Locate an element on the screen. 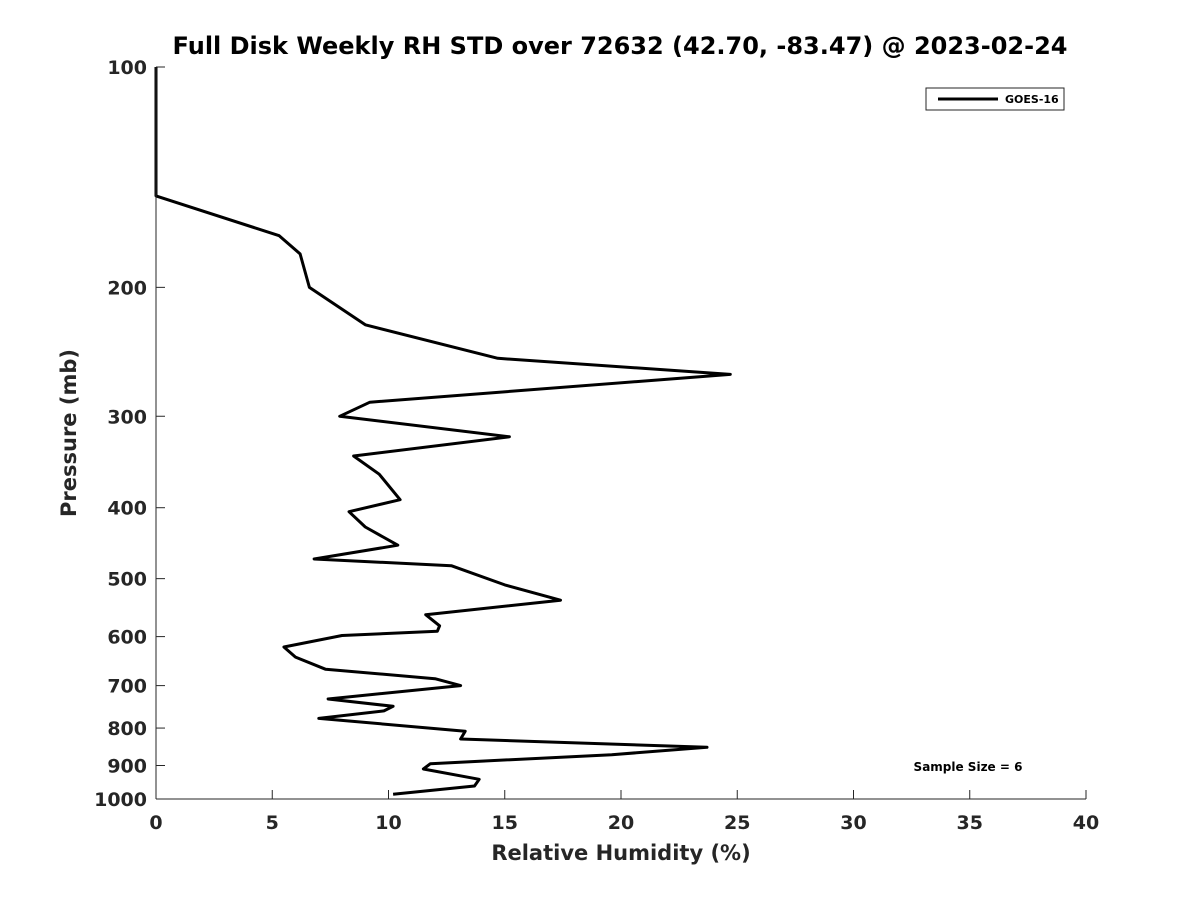  y-axis-label: Pressure (mb) is located at coordinates (69, 433).